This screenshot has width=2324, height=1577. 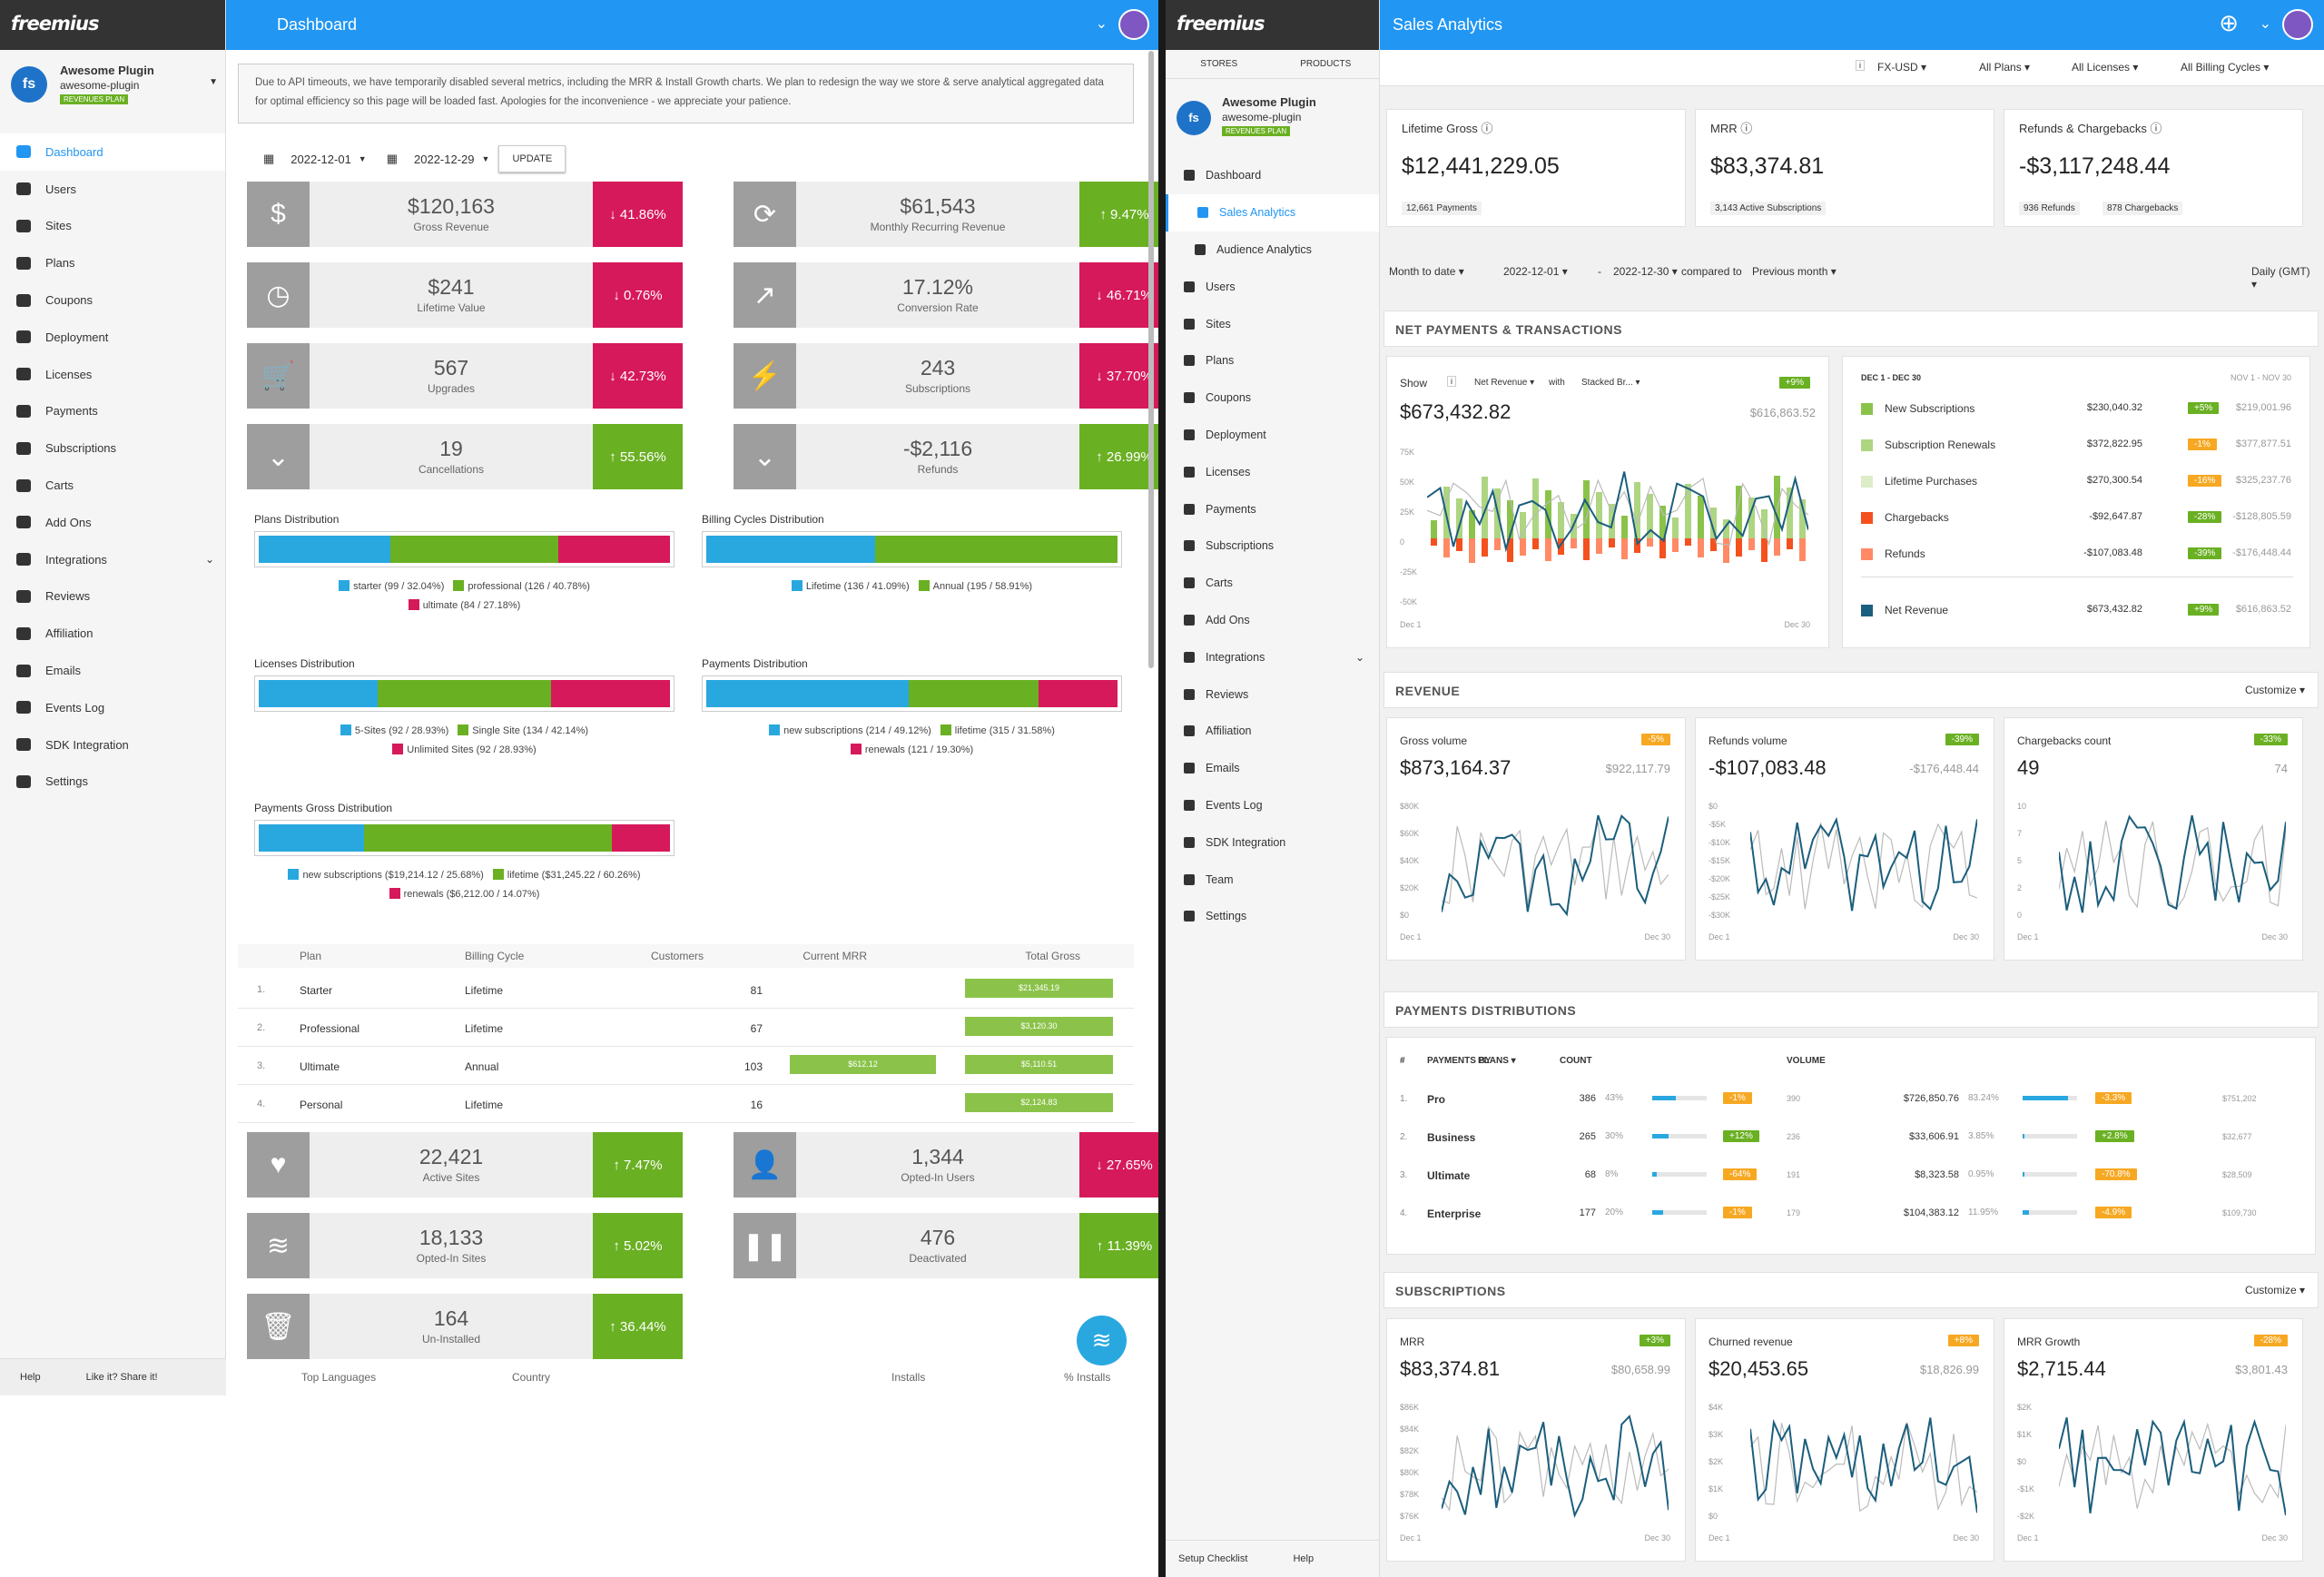 What do you see at coordinates (531, 1378) in the screenshot?
I see `column-header: Country` at bounding box center [531, 1378].